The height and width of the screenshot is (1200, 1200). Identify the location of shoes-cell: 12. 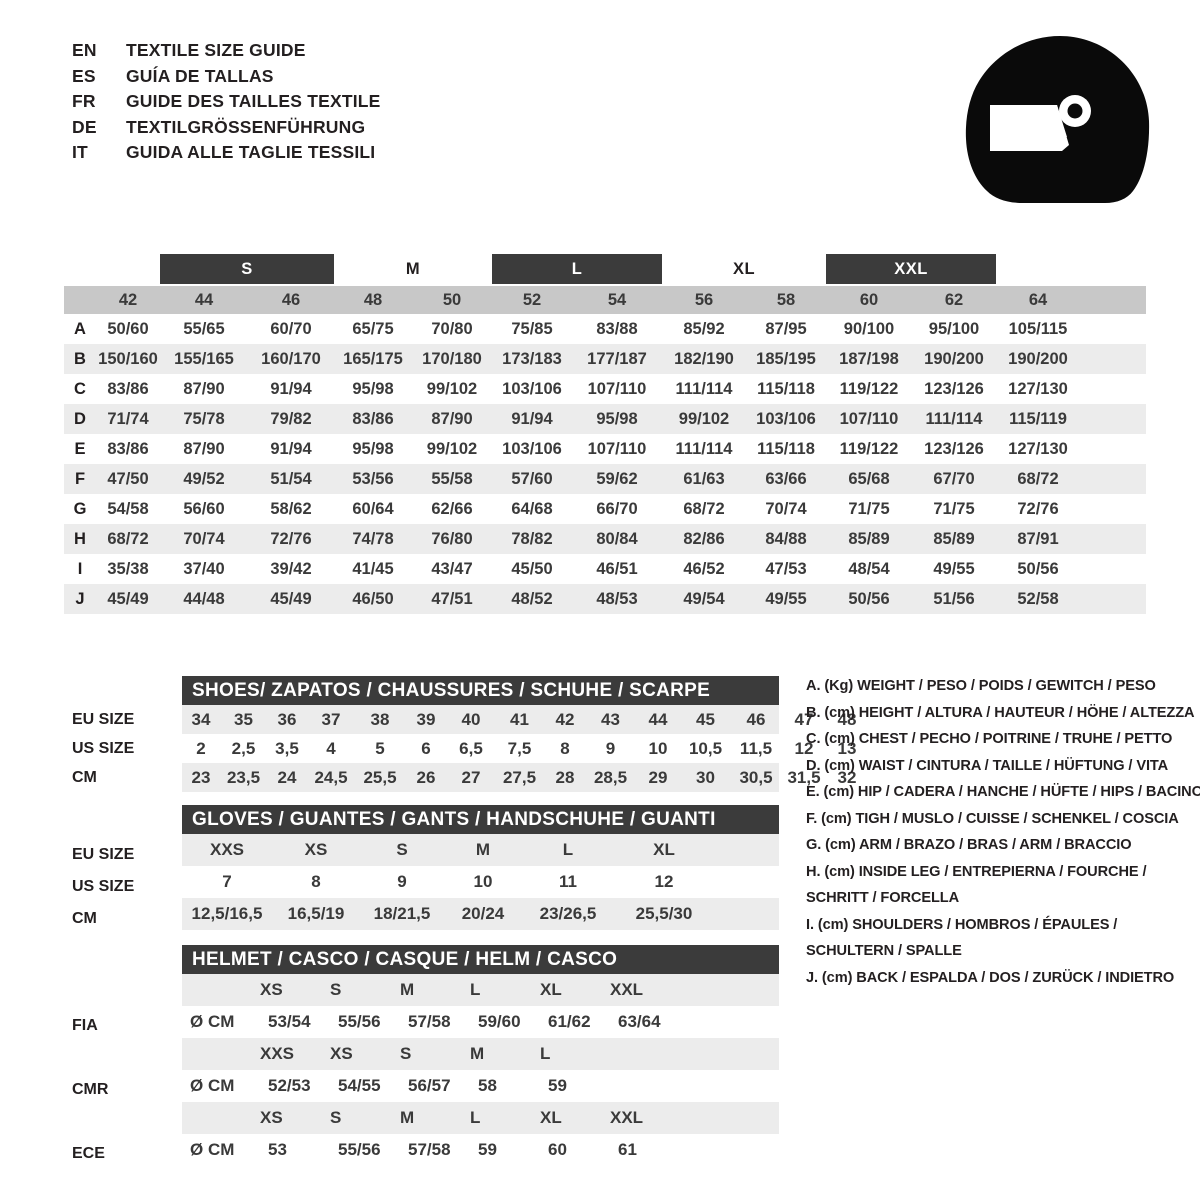
(804, 748).